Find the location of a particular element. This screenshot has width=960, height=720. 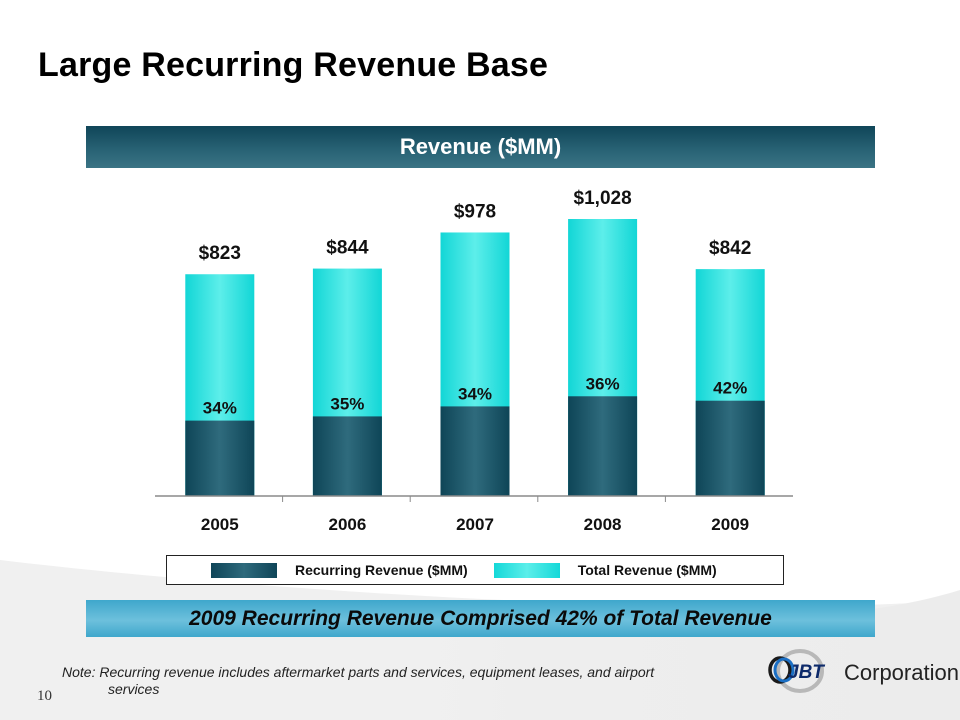

total-value-label-2006: $844 is located at coordinates (347, 248).